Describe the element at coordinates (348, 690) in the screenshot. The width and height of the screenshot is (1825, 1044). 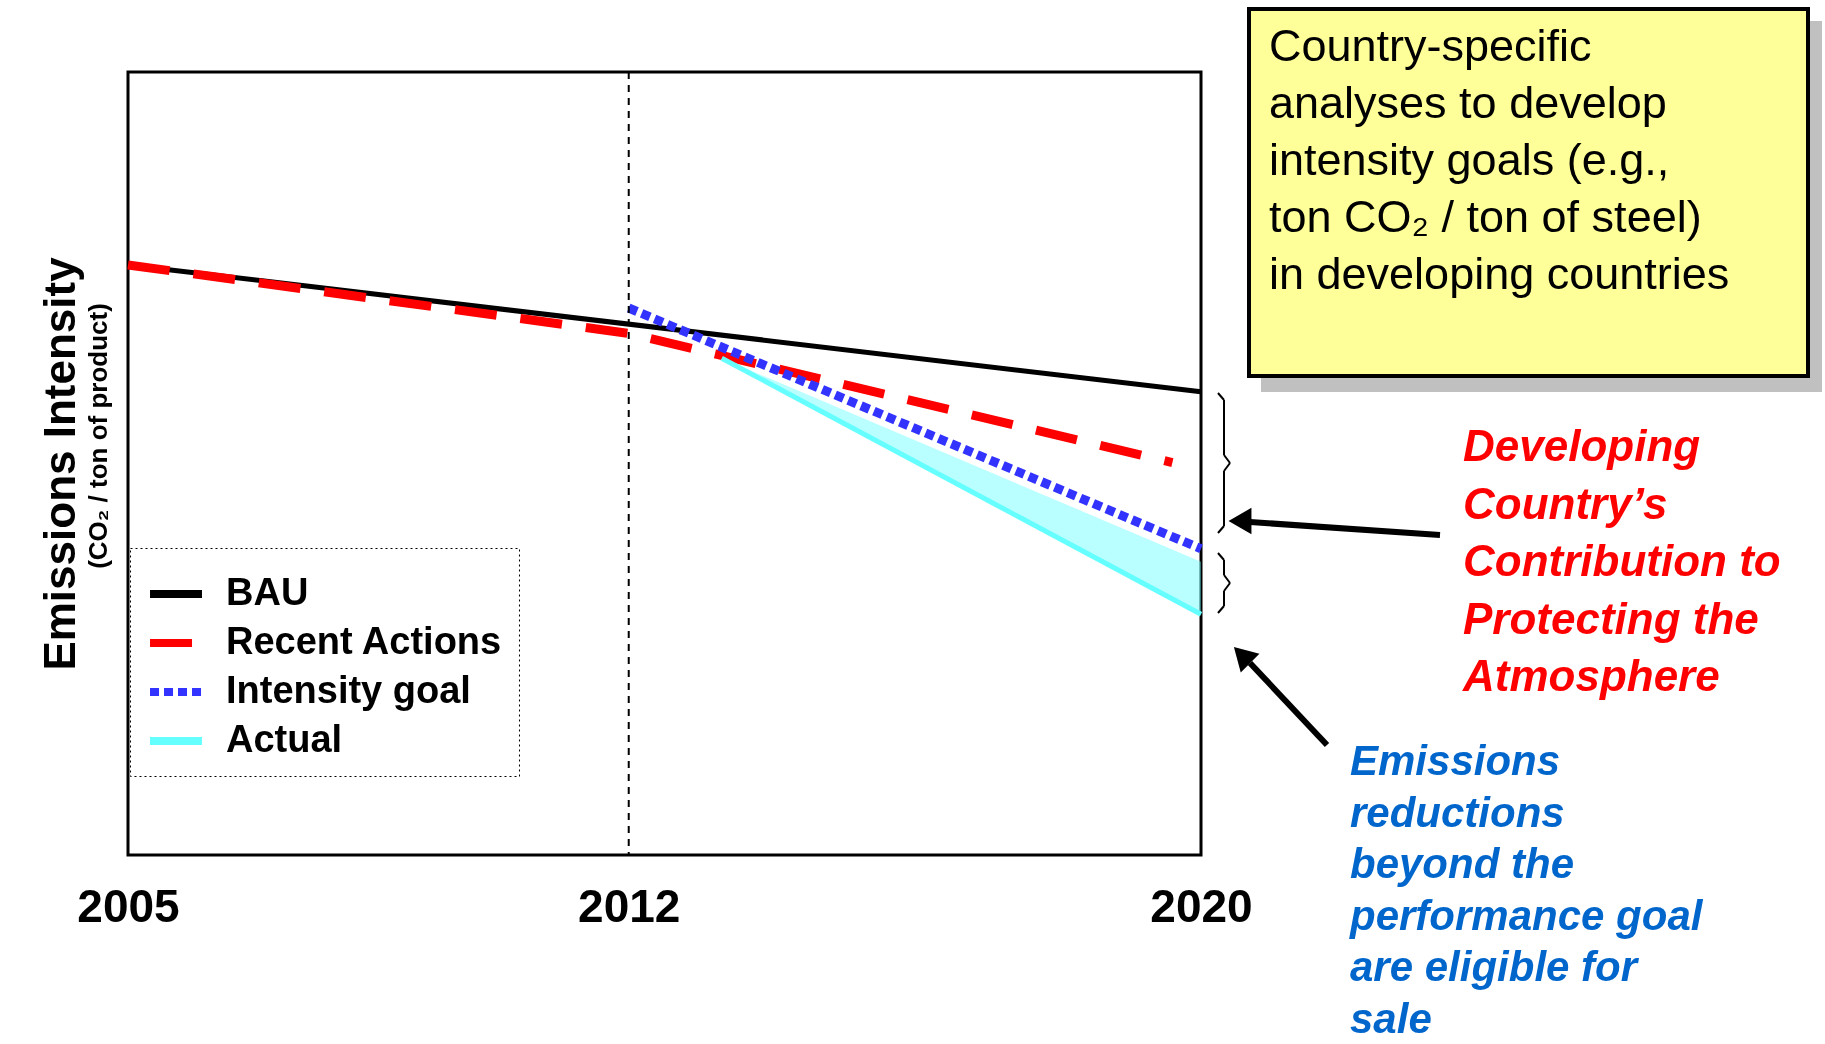
I see `legend-label: Intensity goal` at that location.